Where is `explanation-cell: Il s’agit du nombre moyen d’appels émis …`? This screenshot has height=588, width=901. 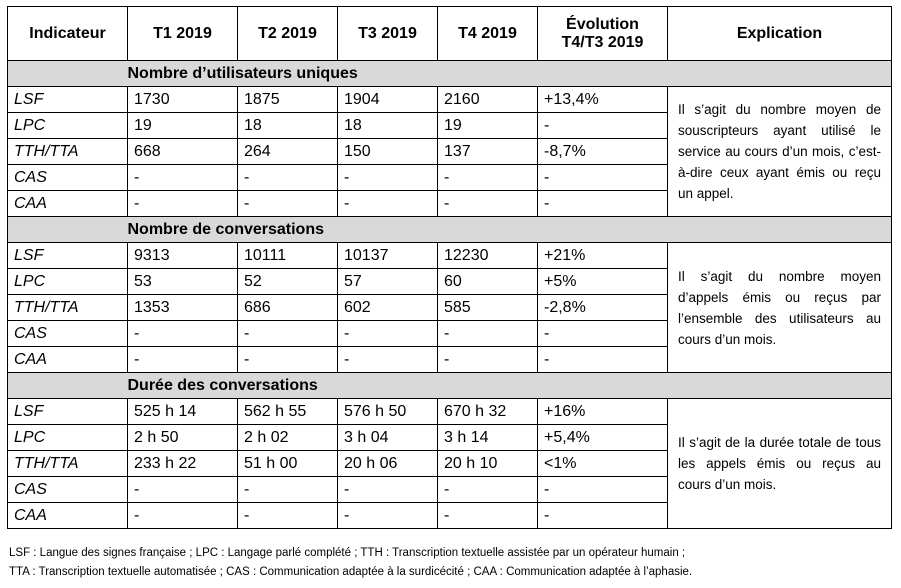
explanation-cell: Il s’agit du nombre moyen d’appels émis … is located at coordinates (779, 307).